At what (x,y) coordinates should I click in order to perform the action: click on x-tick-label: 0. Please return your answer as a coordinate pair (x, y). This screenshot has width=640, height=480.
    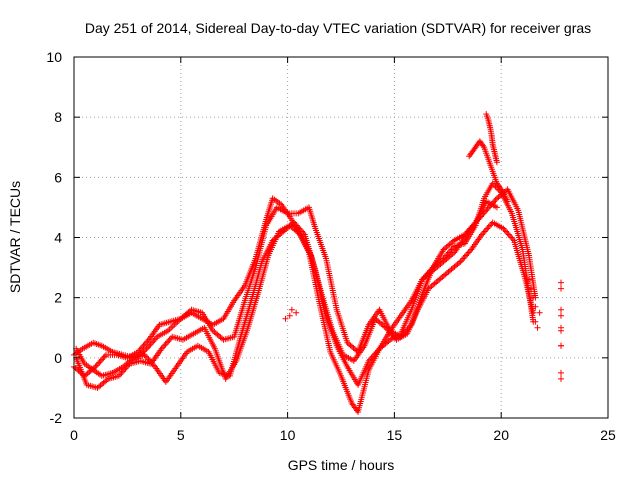
    Looking at the image, I should click on (74, 435).